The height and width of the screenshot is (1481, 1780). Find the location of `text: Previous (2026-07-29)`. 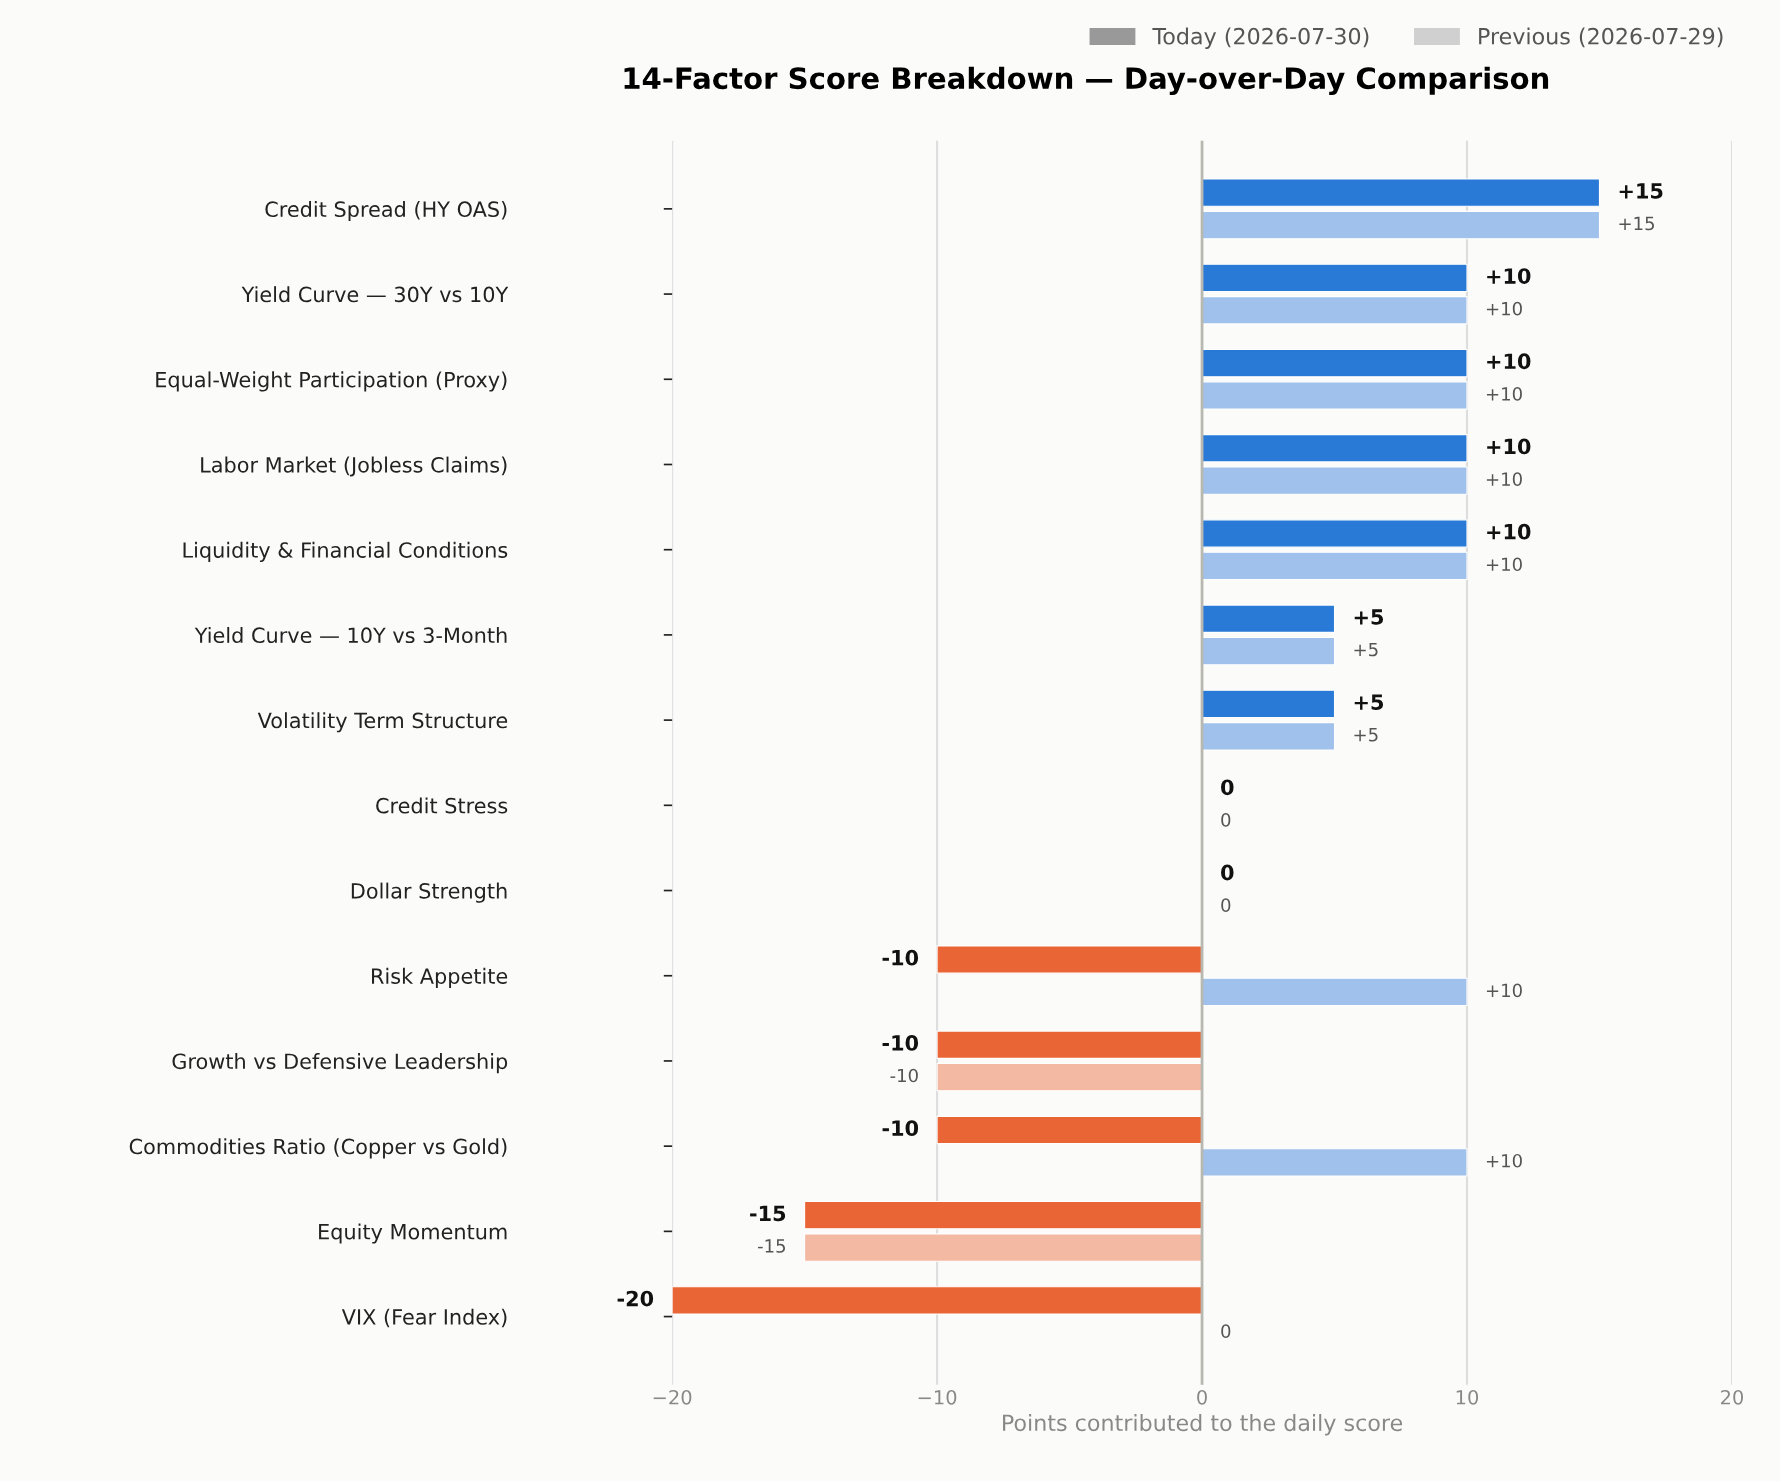

text: Previous (2026-07-29) is located at coordinates (1601, 37).